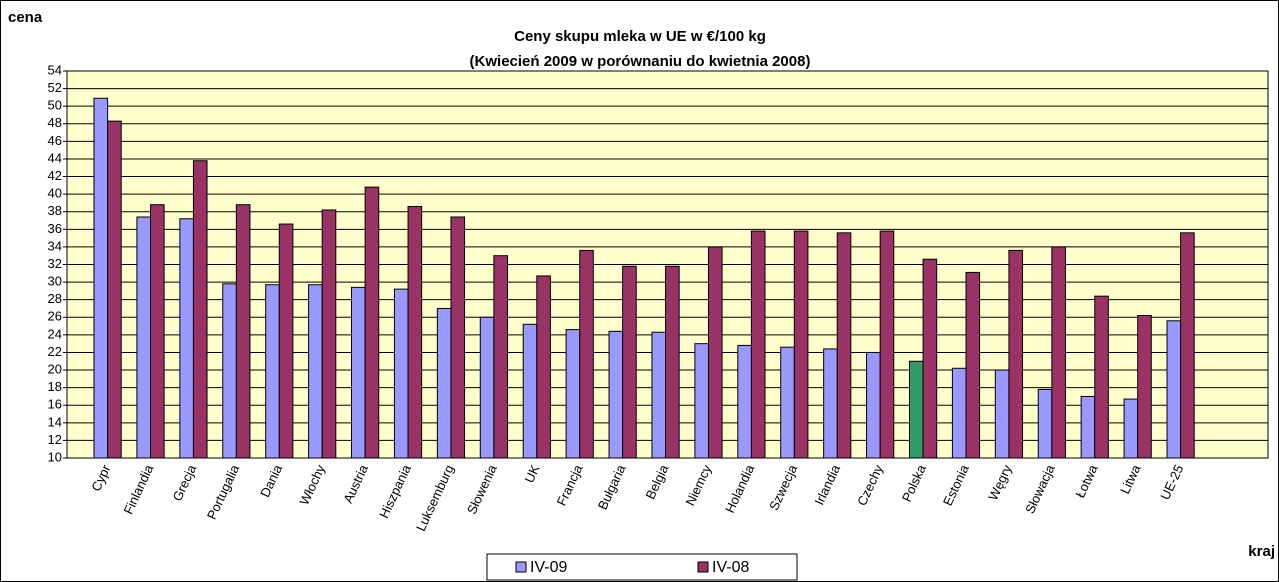  I want to click on chart-title: Ceny skupu mleka w UE w €/100 kg, so click(640, 36).